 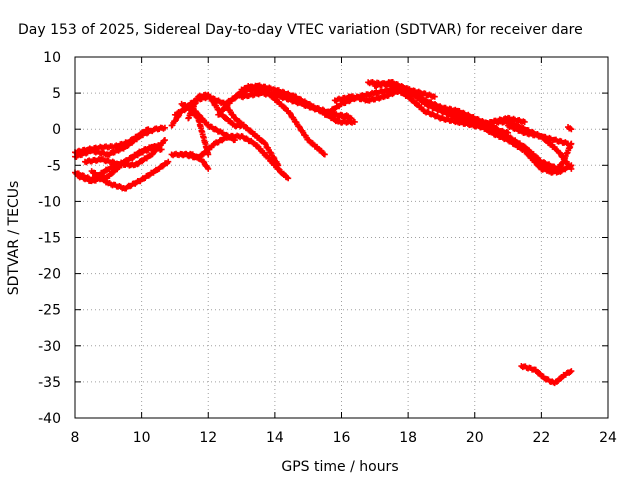 What do you see at coordinates (54, 166) in the screenshot?
I see `y-tick-label: -5` at bounding box center [54, 166].